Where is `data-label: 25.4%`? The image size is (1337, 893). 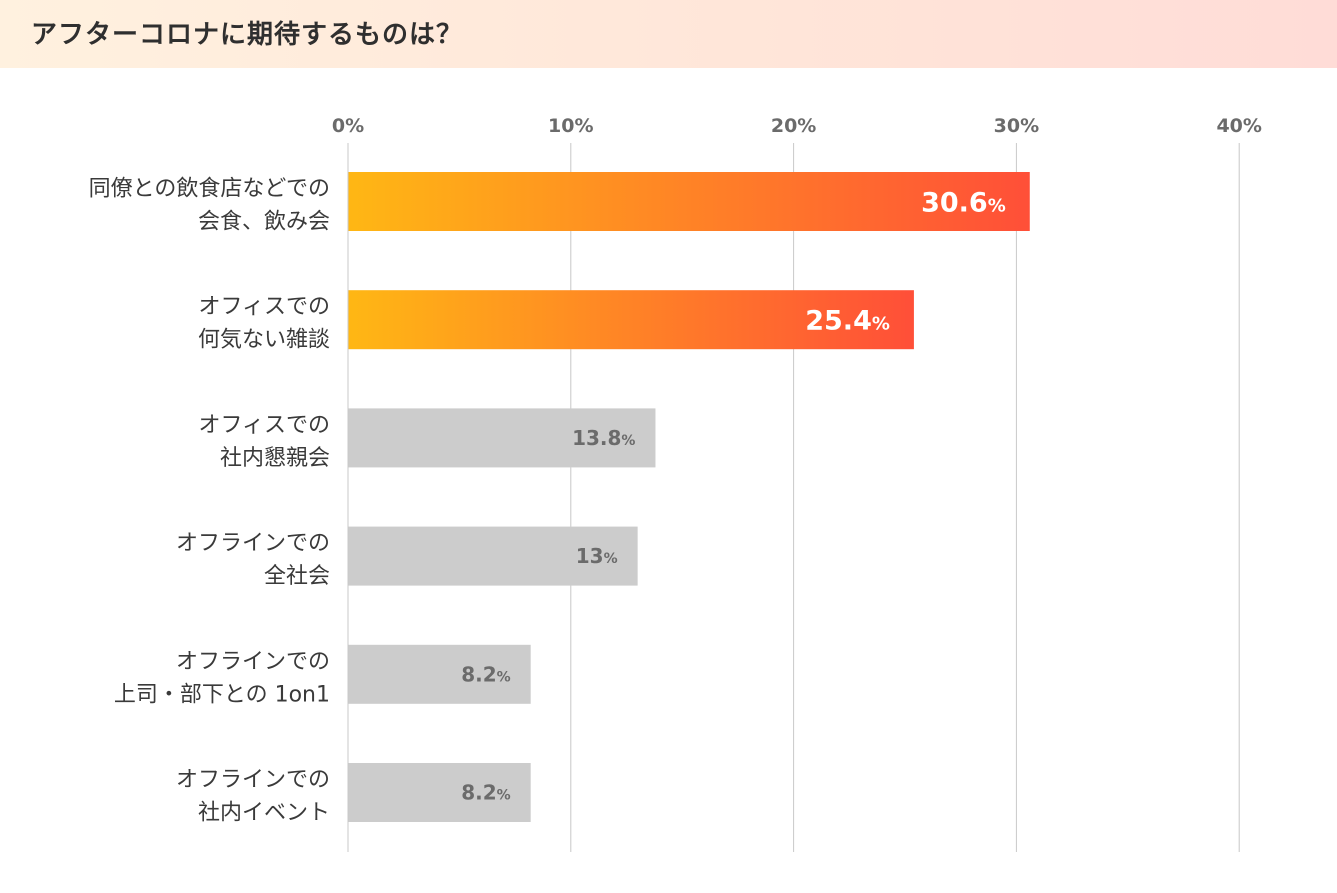 data-label: 25.4% is located at coordinates (847, 321).